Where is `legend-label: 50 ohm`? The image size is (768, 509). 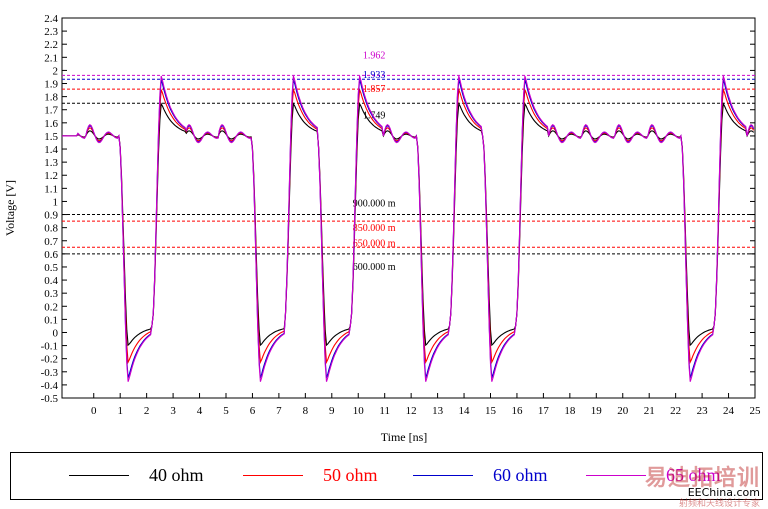 legend-label: 50 ohm is located at coordinates (350, 474).